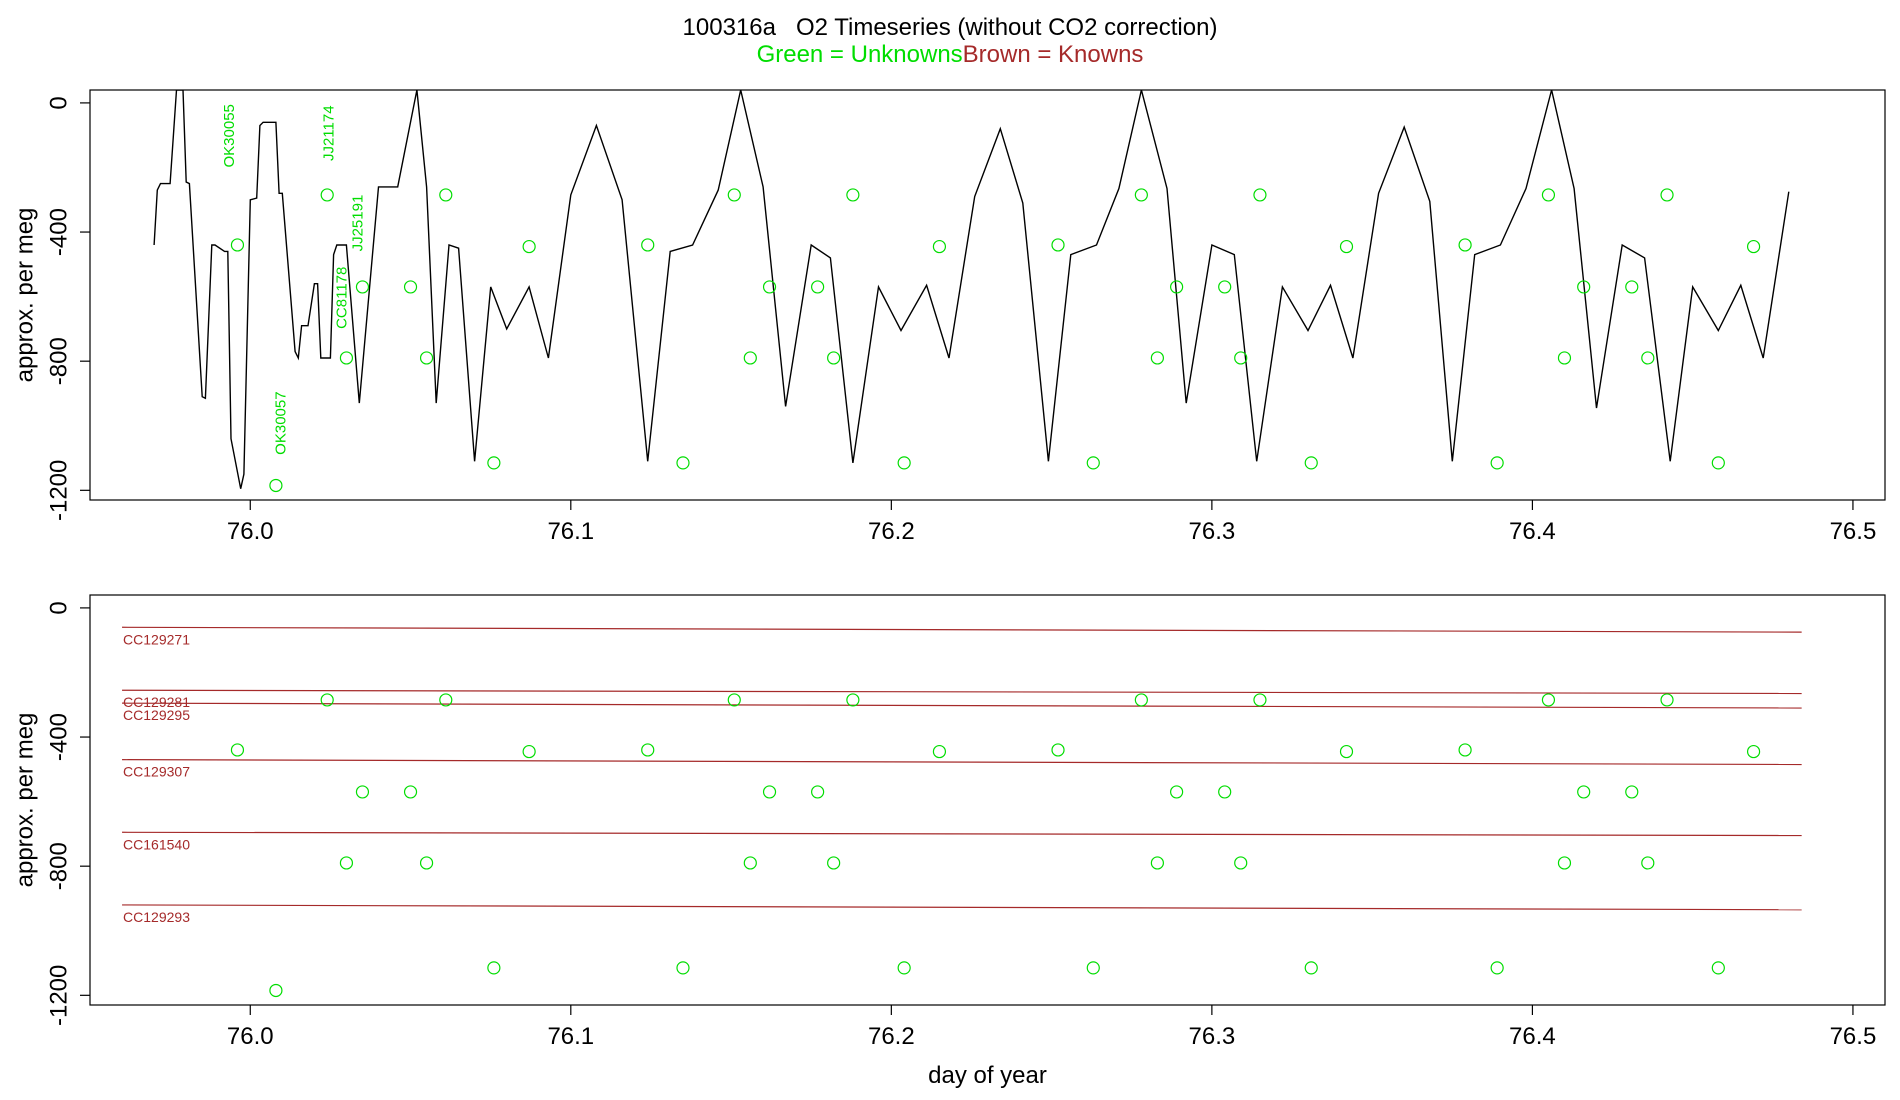 This screenshot has width=1900, height=1100. I want to click on known-line-label: CC129271, so click(156, 639).